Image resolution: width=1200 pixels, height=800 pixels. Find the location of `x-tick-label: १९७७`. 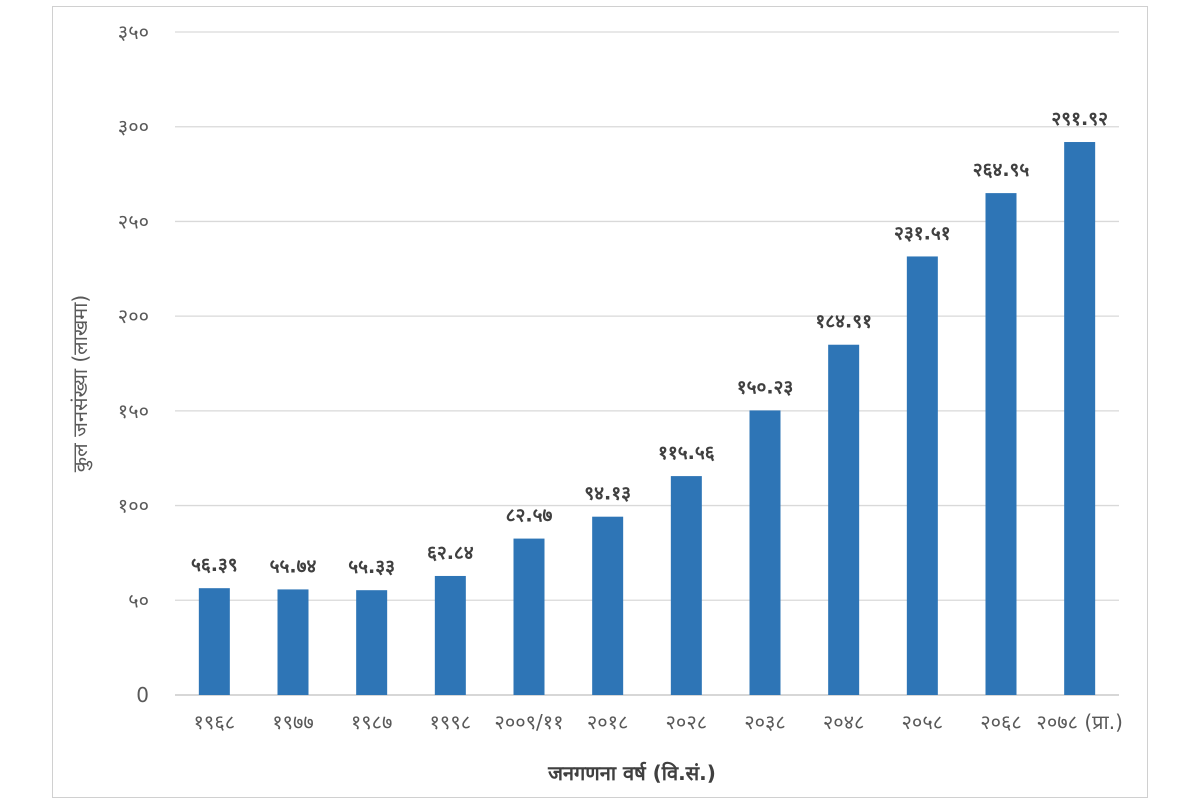

x-tick-label: १९७७ is located at coordinates (293, 722).